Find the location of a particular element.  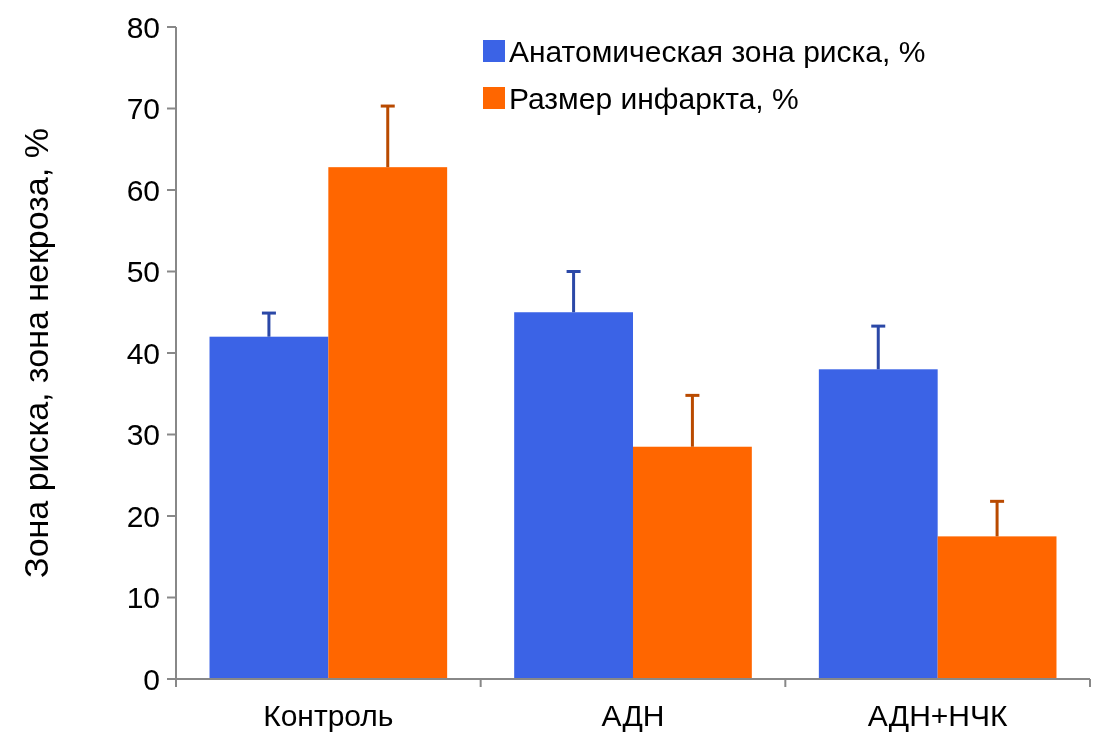

y-tick-label: 70 is located at coordinates (143, 108).